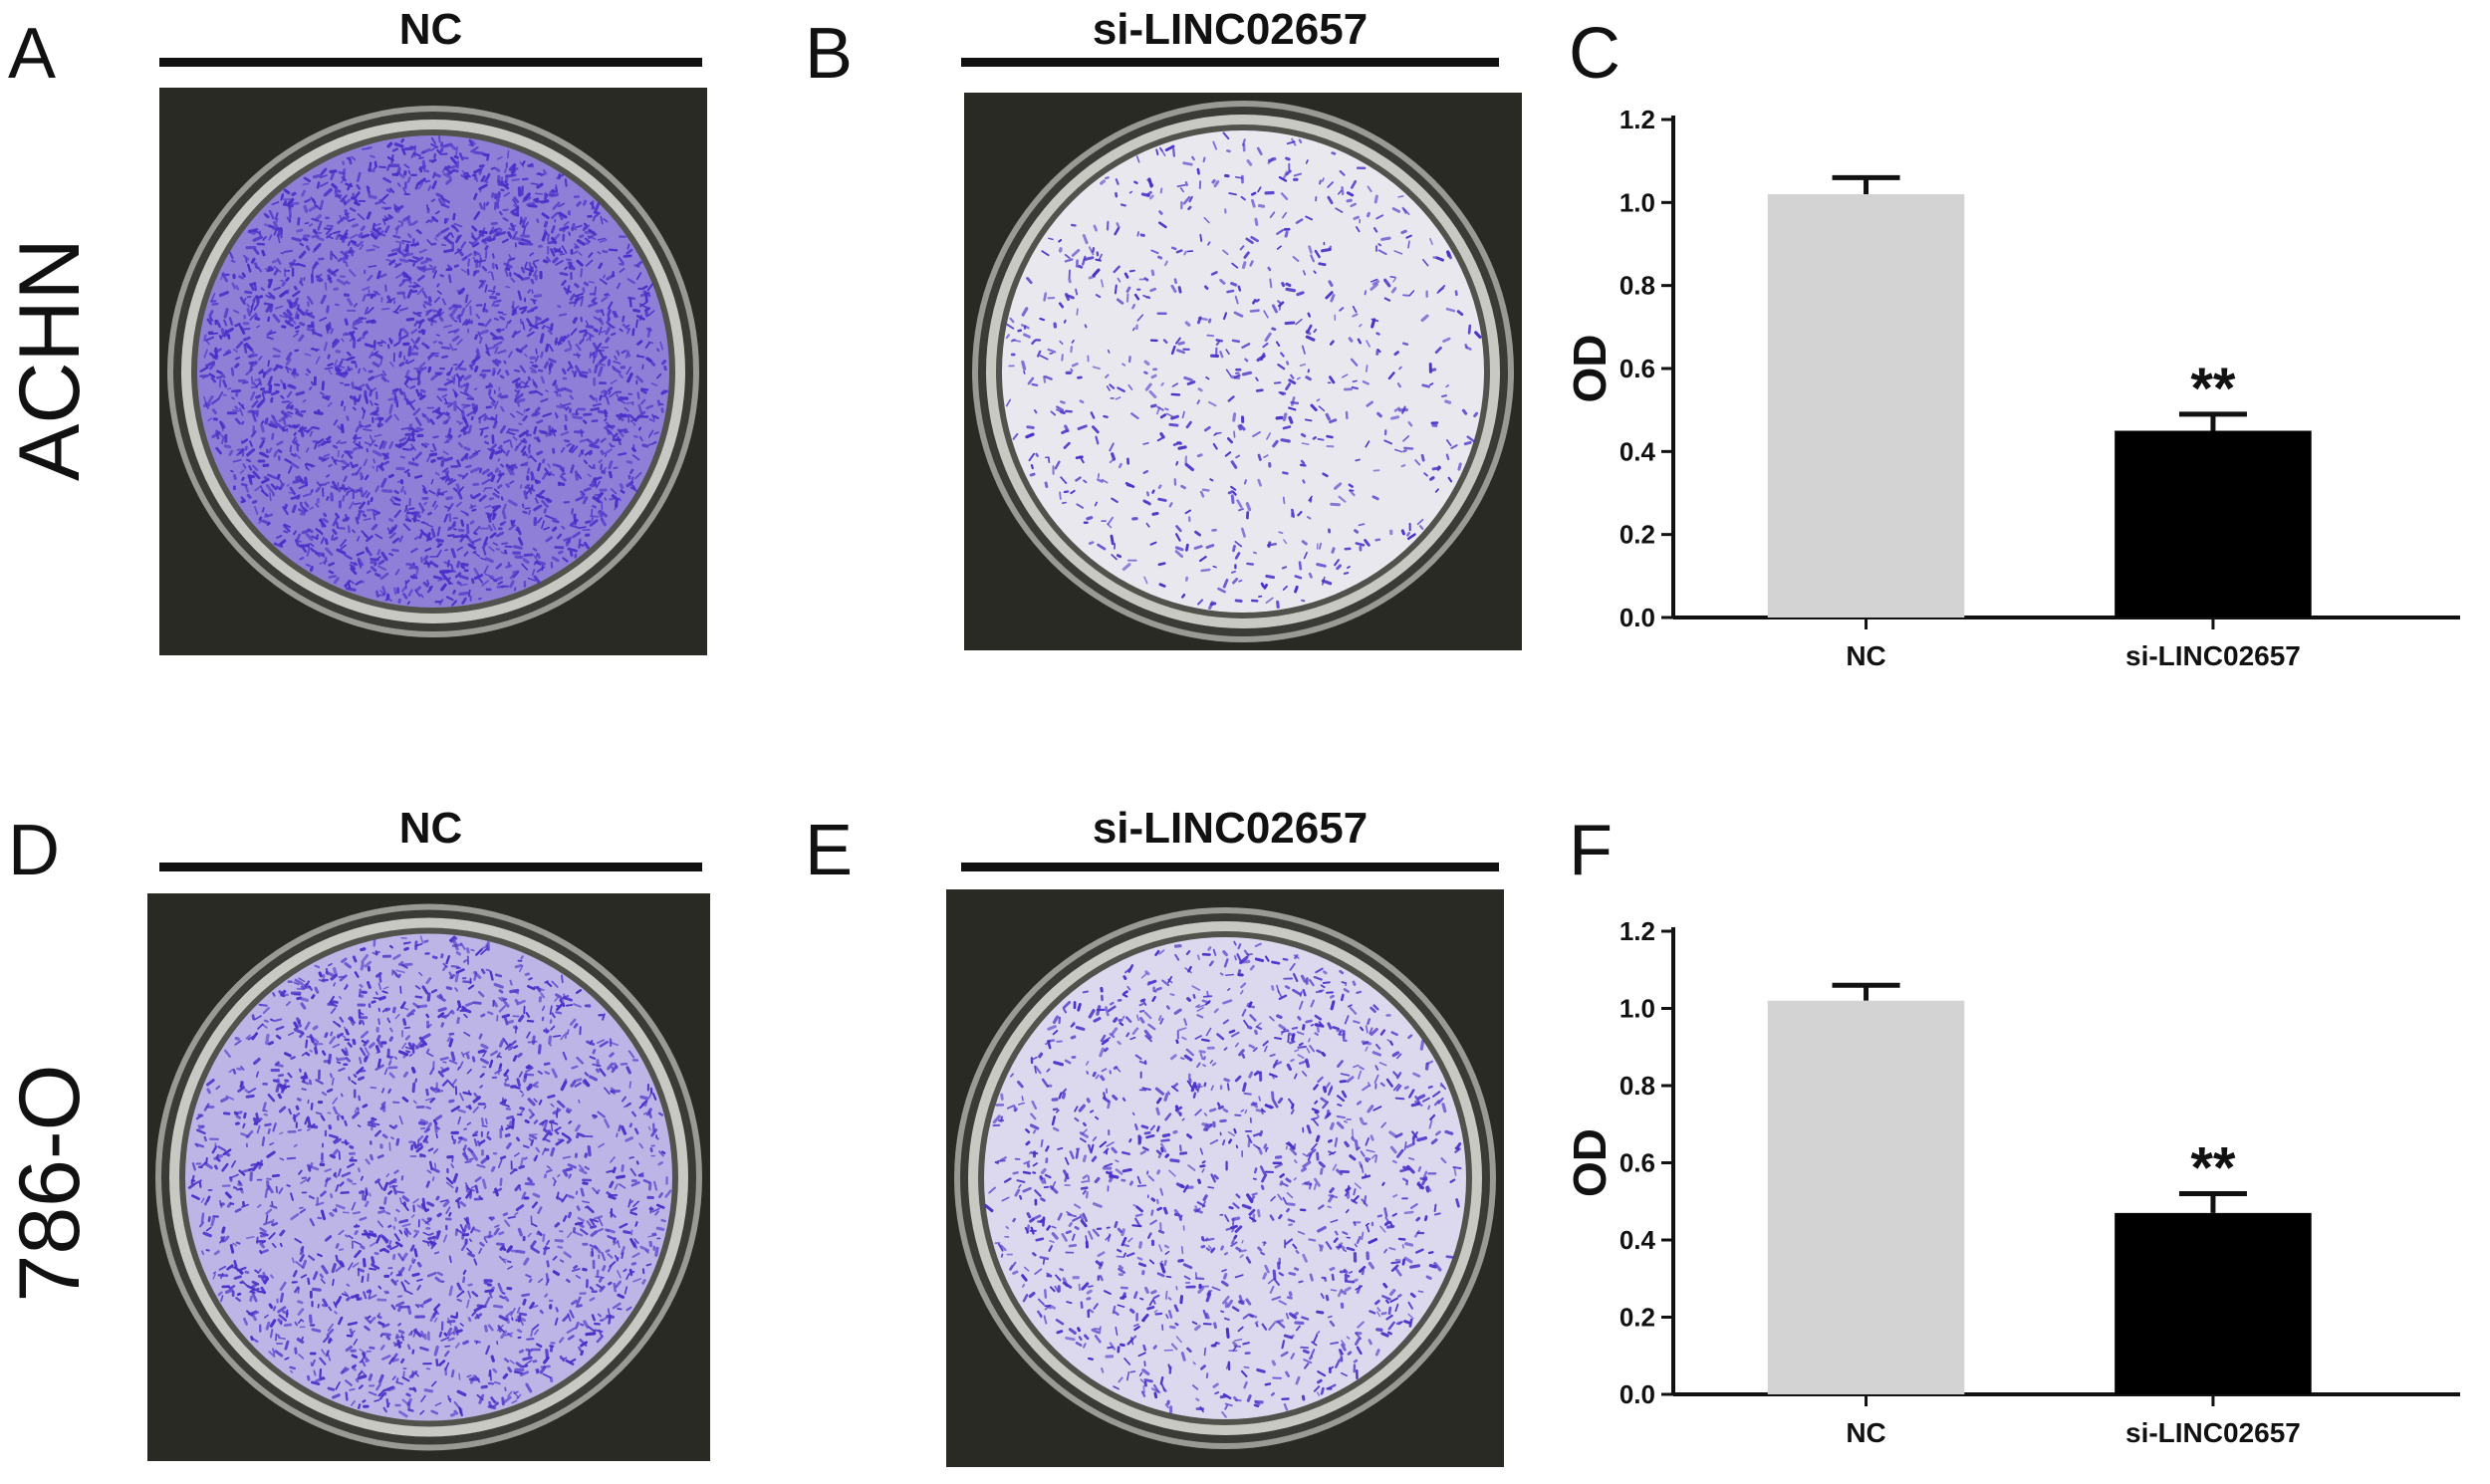 The width and height of the screenshot is (2490, 1484). Describe the element at coordinates (433, 371) in the screenshot. I see `well-image-achn-nc` at that location.